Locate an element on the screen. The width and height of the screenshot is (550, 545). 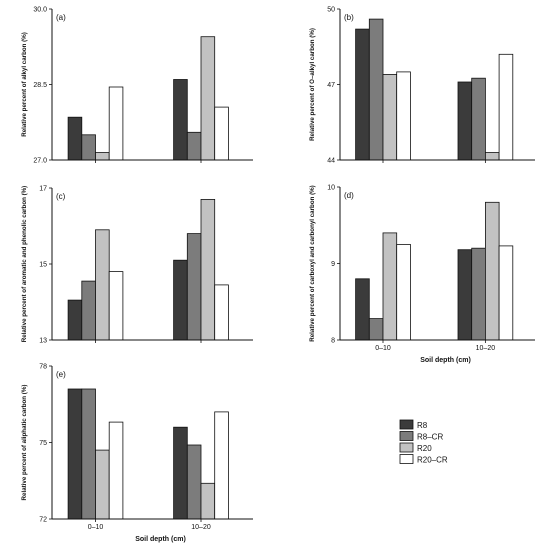
y-tick-label: 75 is located at coordinates (43, 443).